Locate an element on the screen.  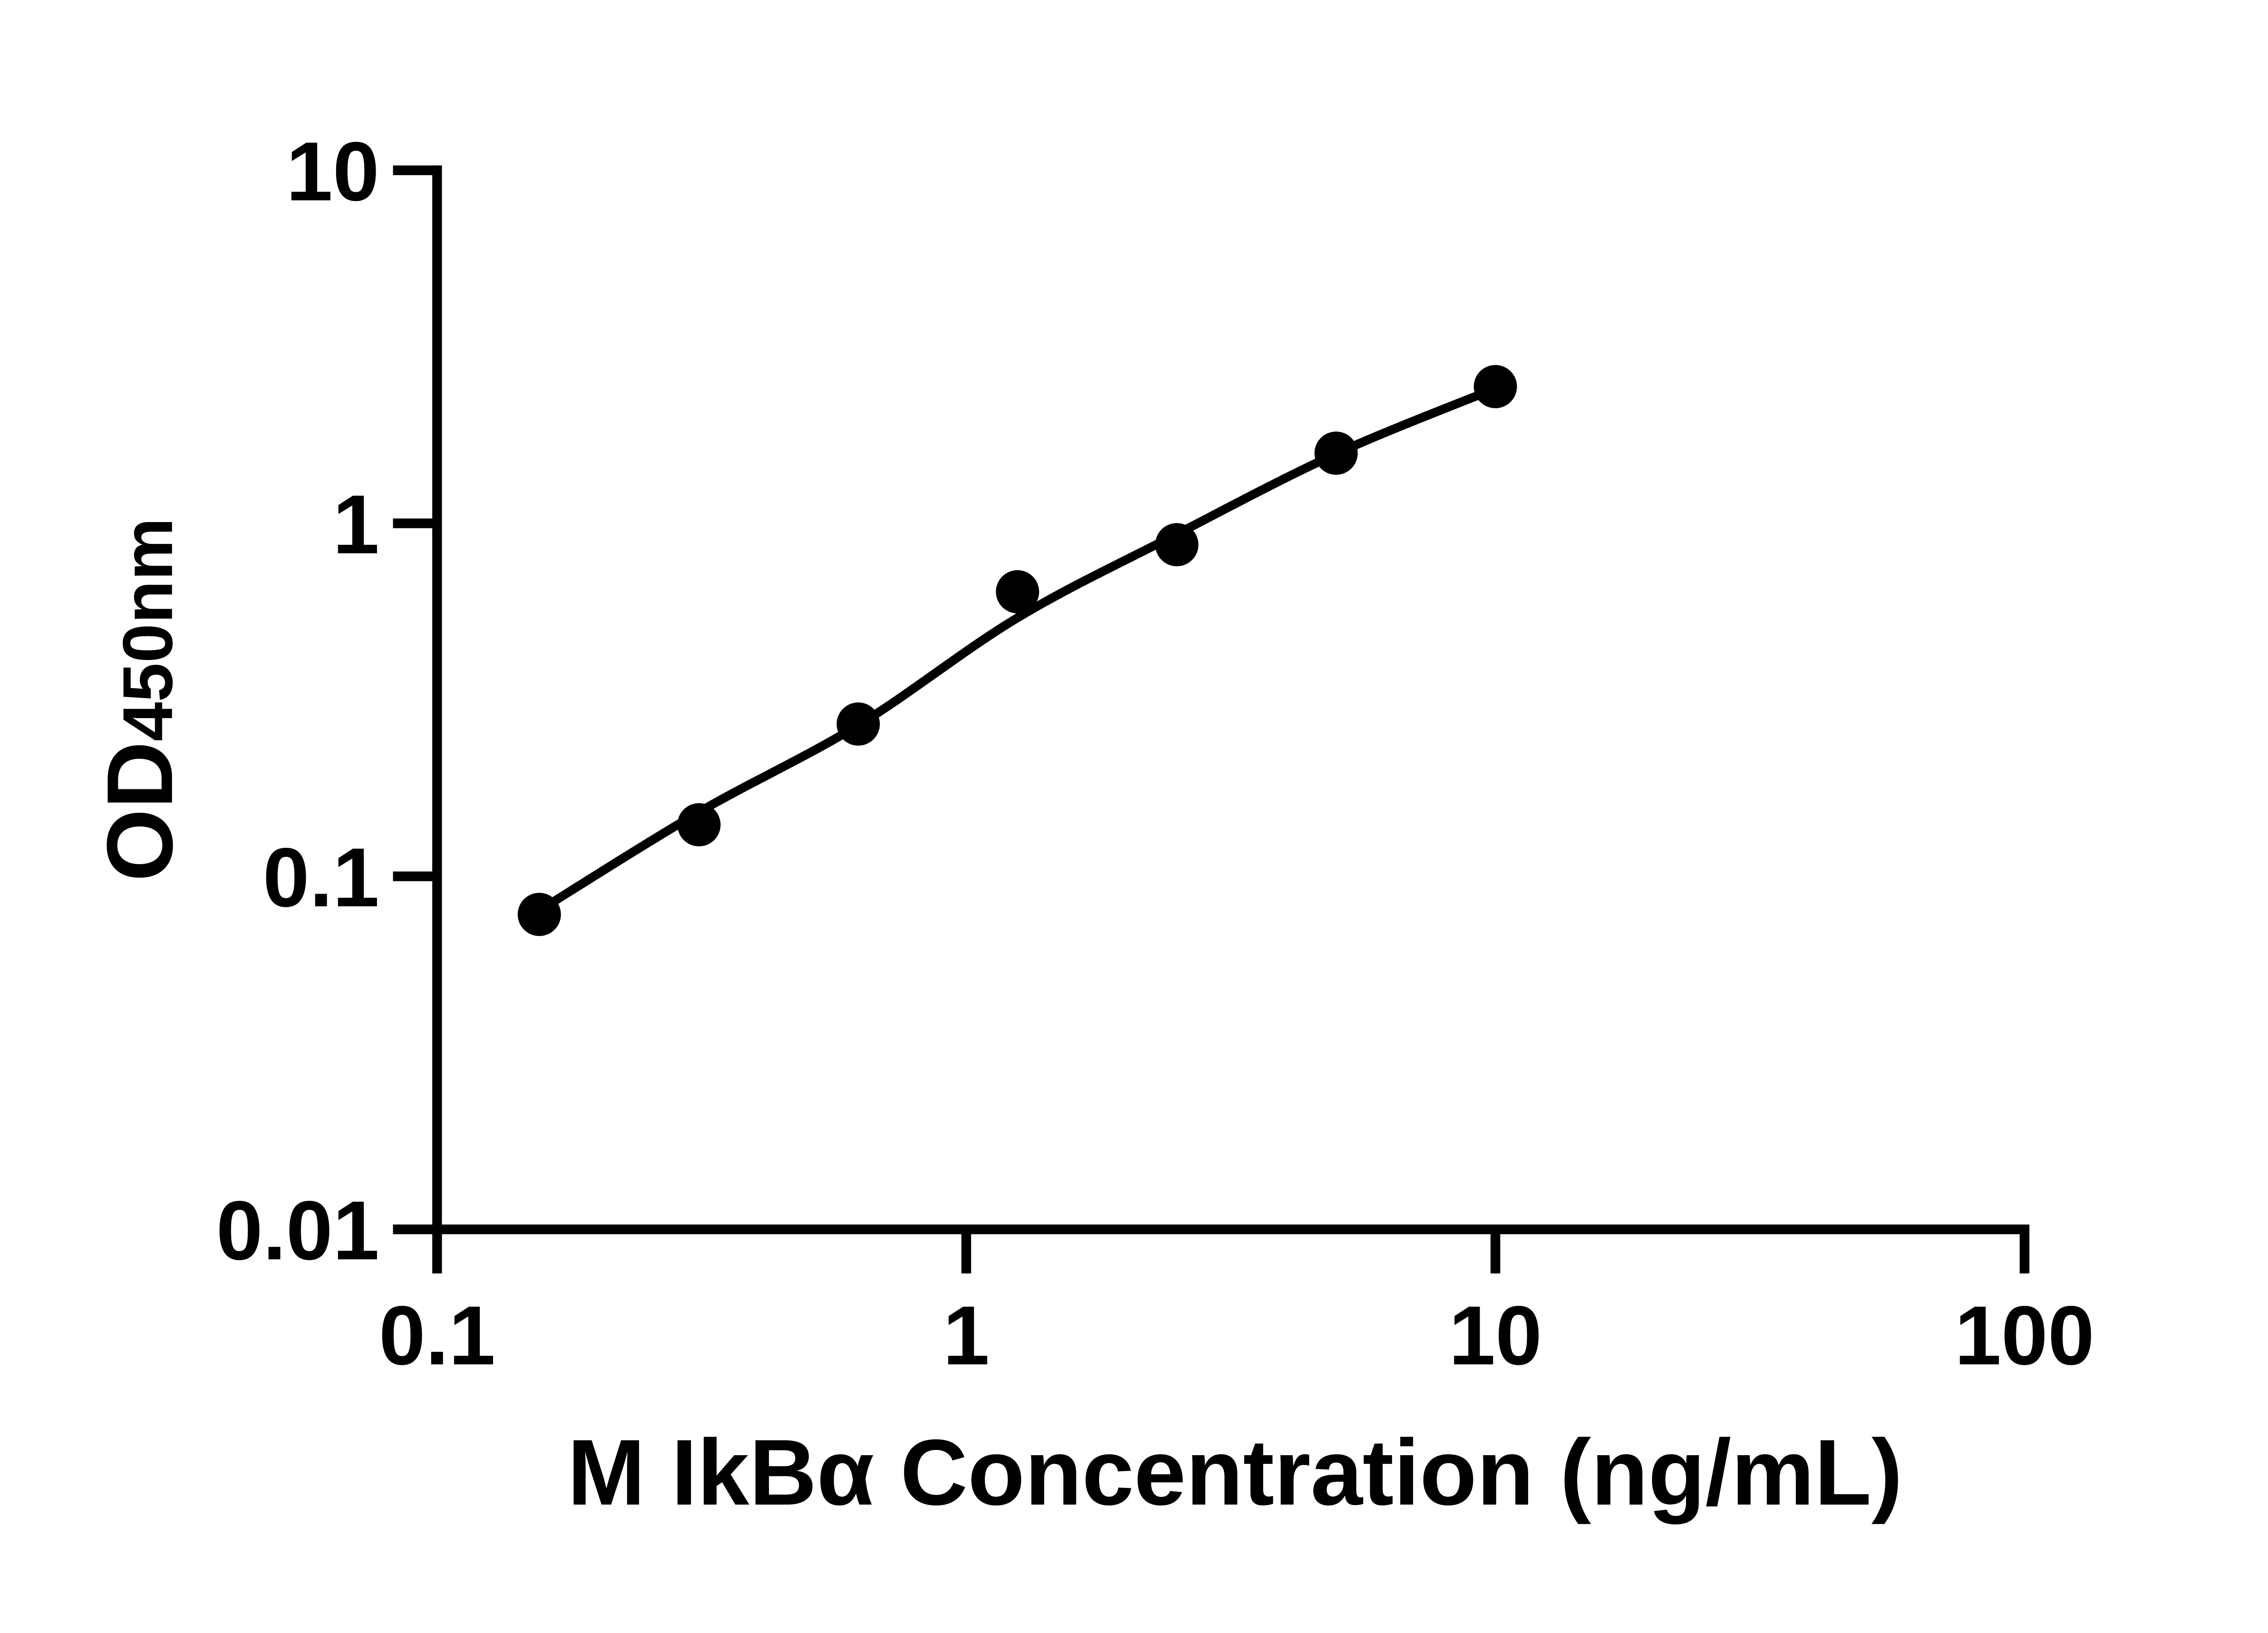
y-axis-tick-labels: 10 1 0.1 0.01 is located at coordinates (298, 701).